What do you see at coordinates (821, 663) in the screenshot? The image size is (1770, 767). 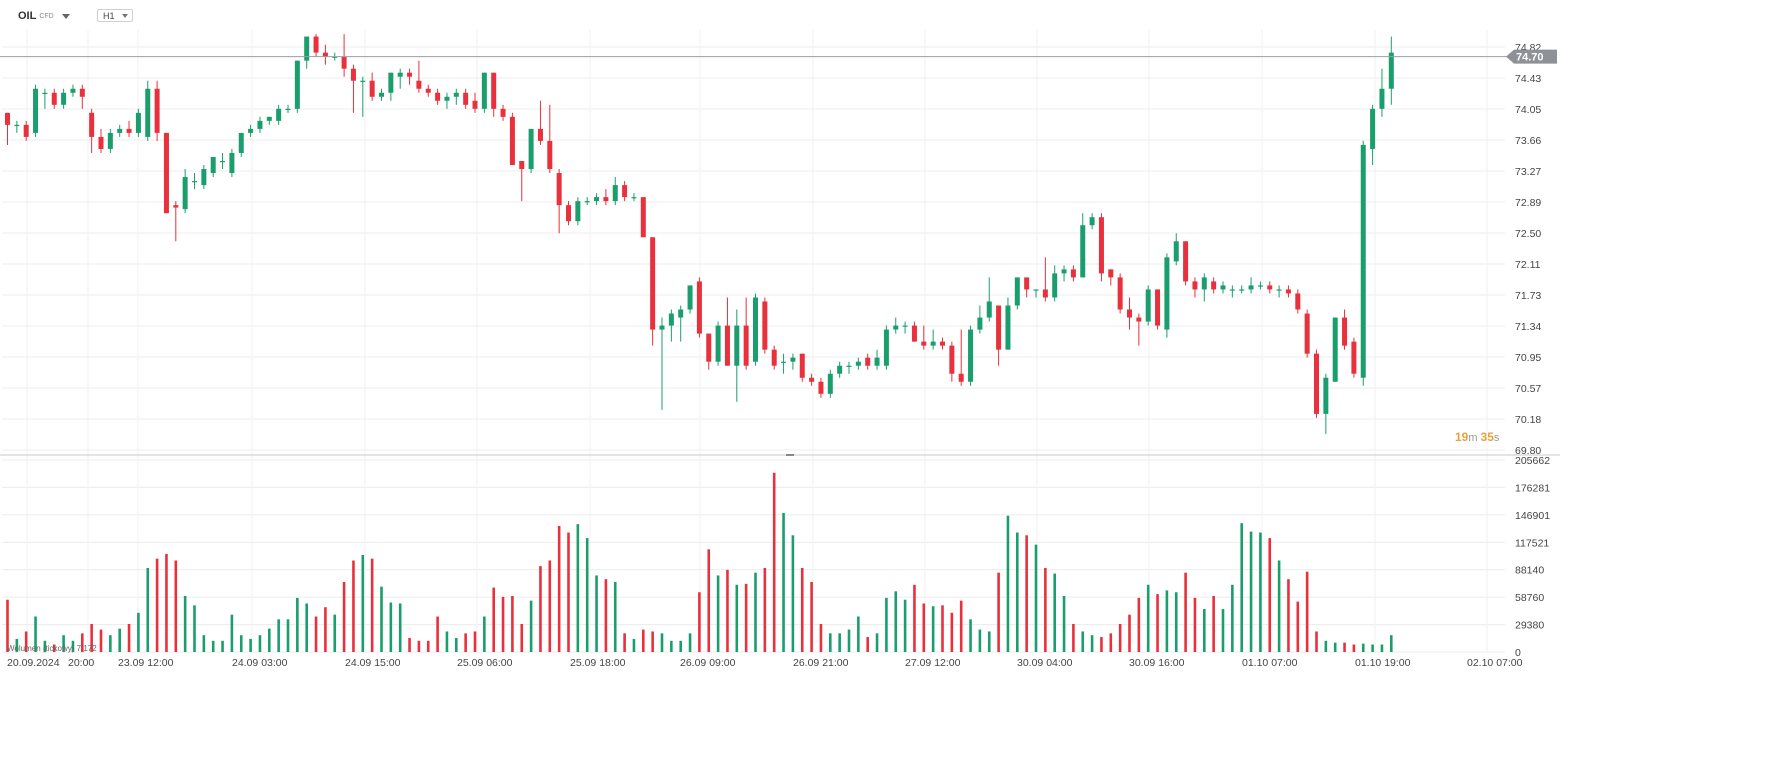 I see `time-tick-label: 26.09 21:00` at bounding box center [821, 663].